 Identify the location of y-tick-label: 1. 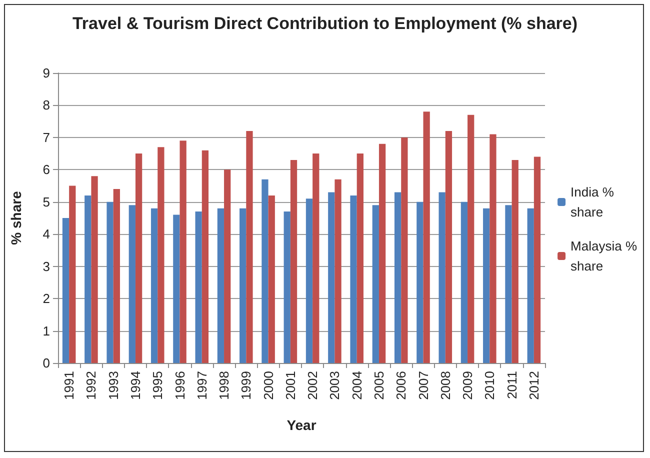
(46, 330).